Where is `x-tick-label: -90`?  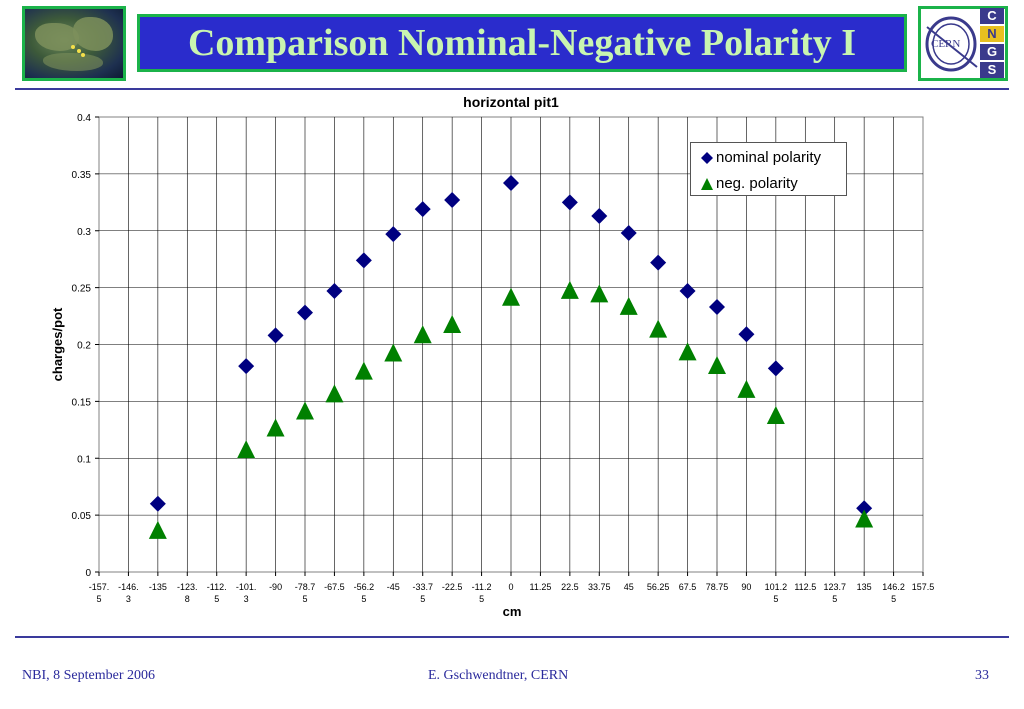 x-tick-label: -90 is located at coordinates (275, 587).